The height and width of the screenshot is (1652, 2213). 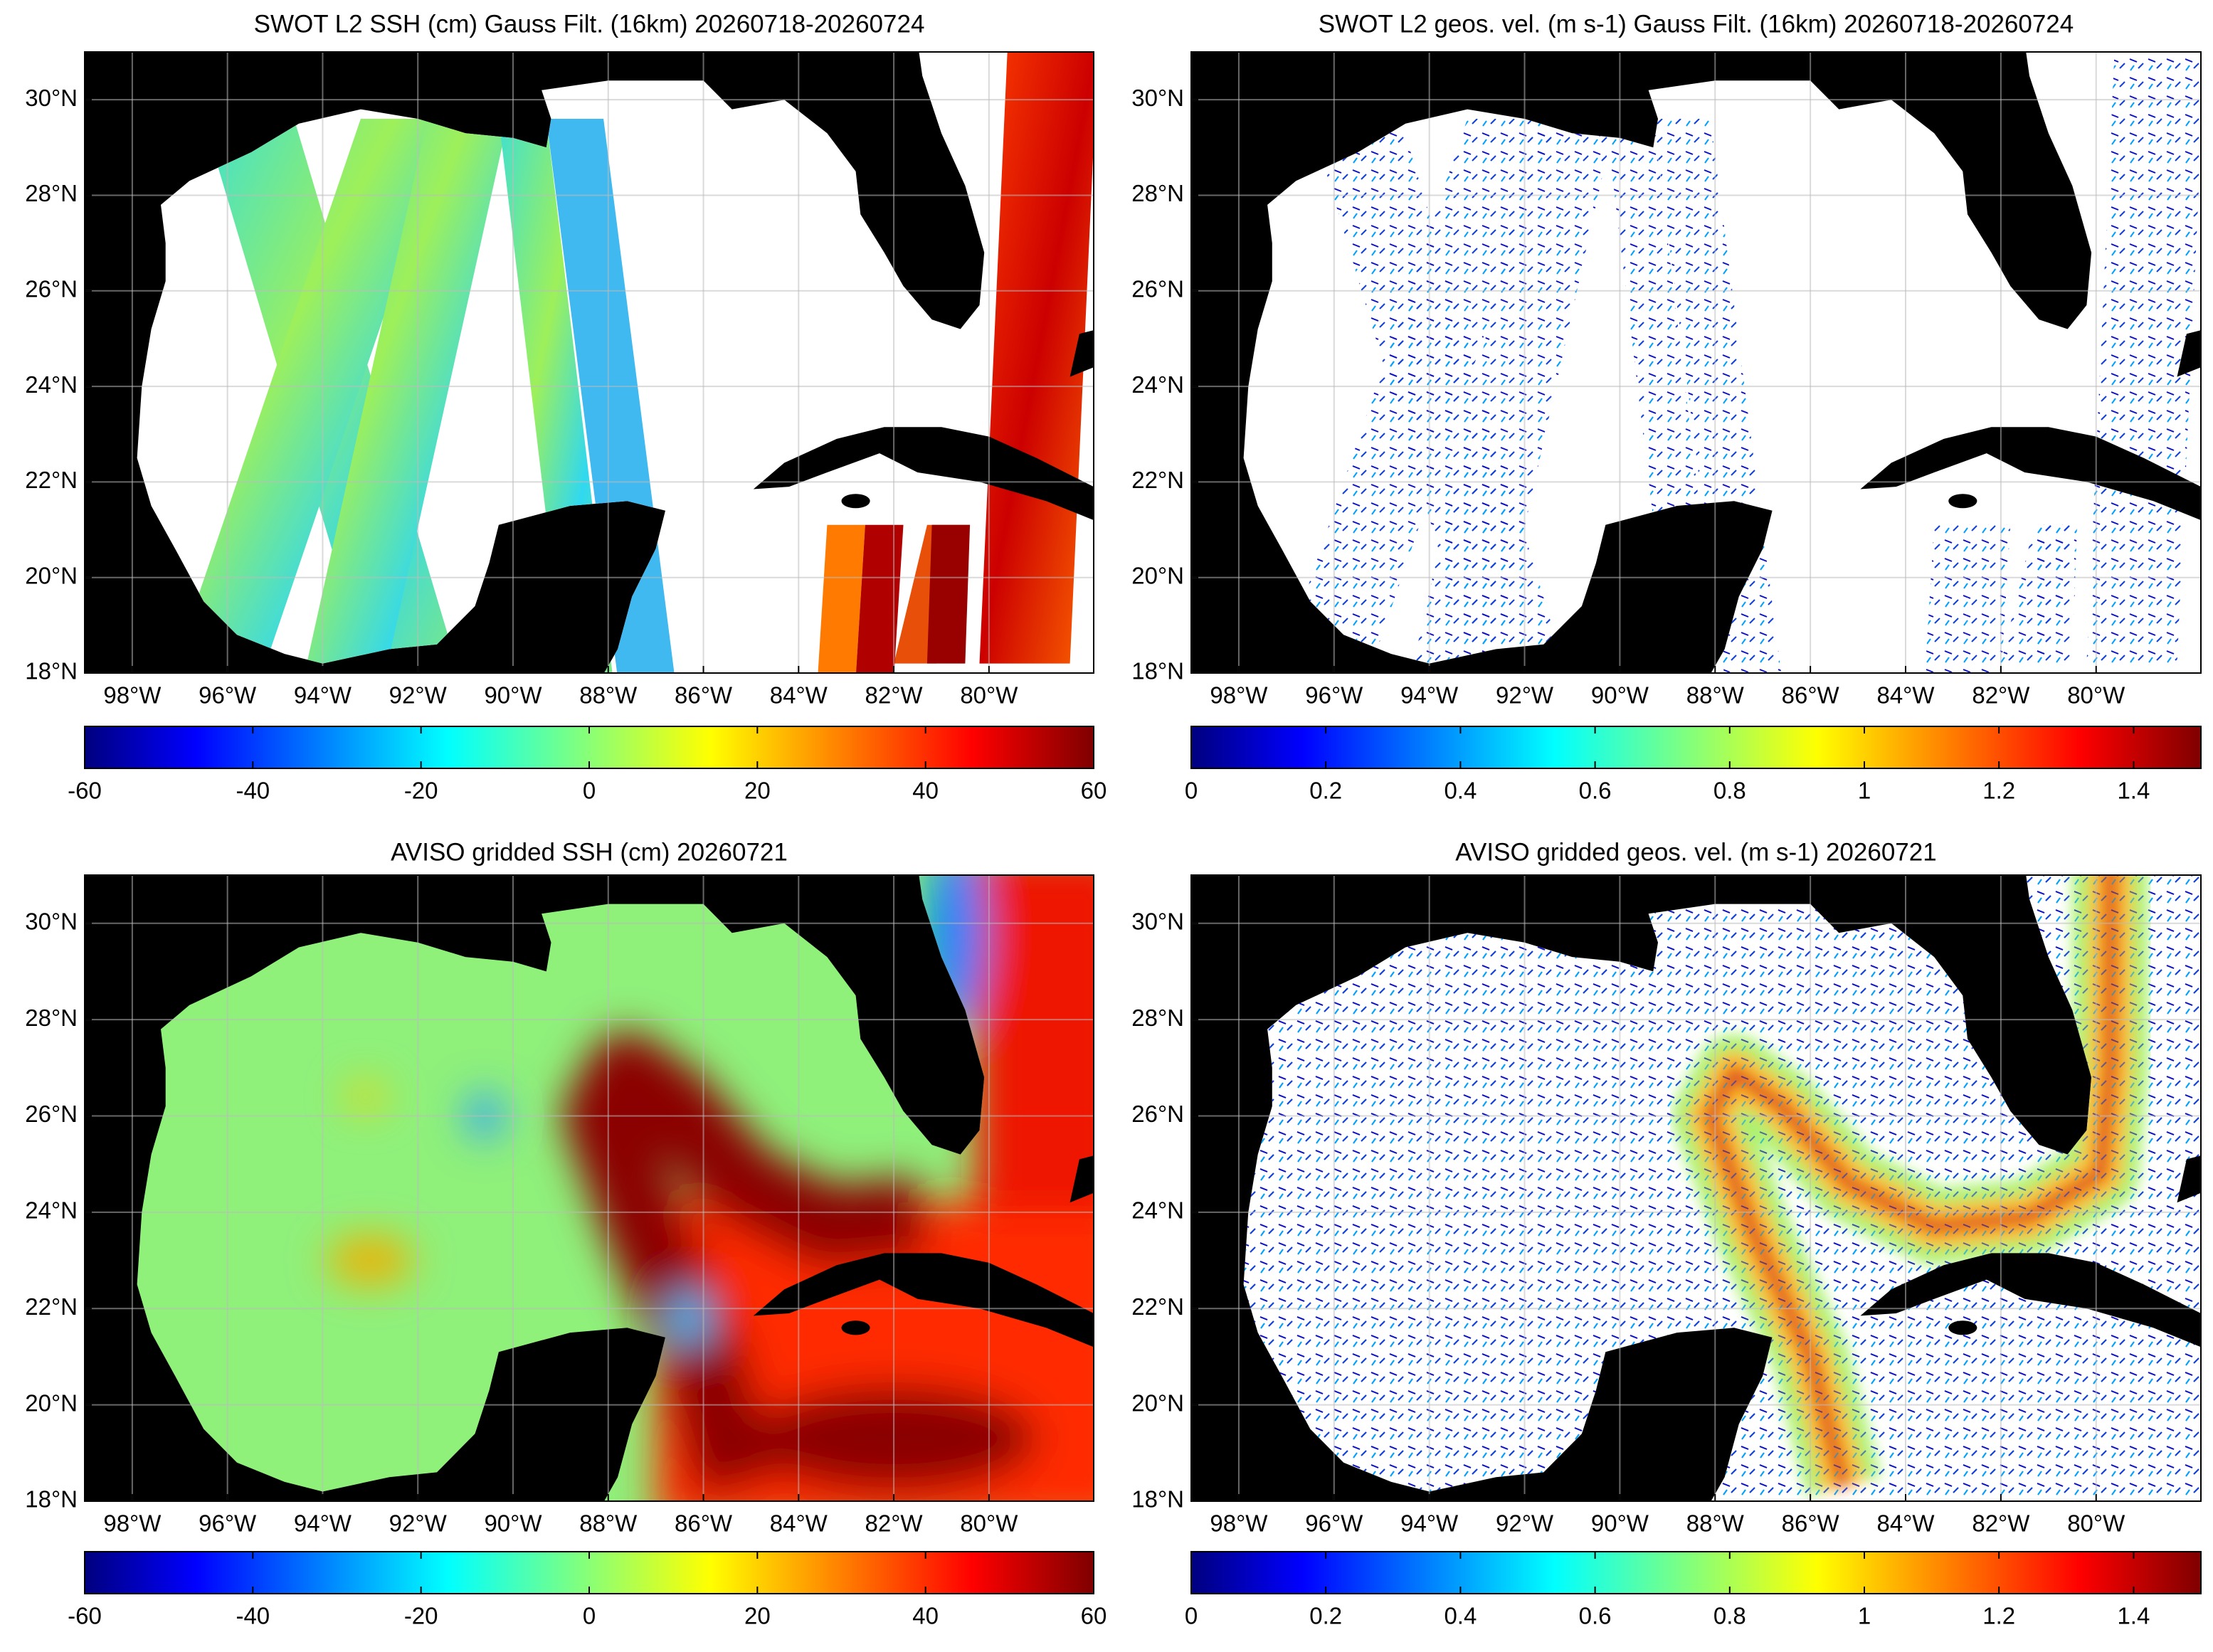 What do you see at coordinates (1696, 747) in the screenshot?
I see `colorbar` at bounding box center [1696, 747].